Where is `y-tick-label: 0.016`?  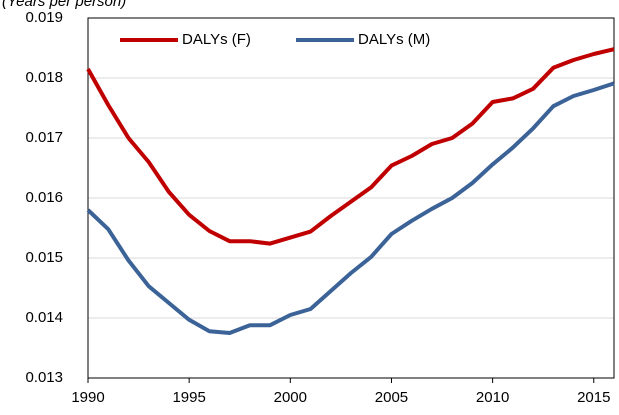 y-tick-label: 0.016 is located at coordinates (44, 197).